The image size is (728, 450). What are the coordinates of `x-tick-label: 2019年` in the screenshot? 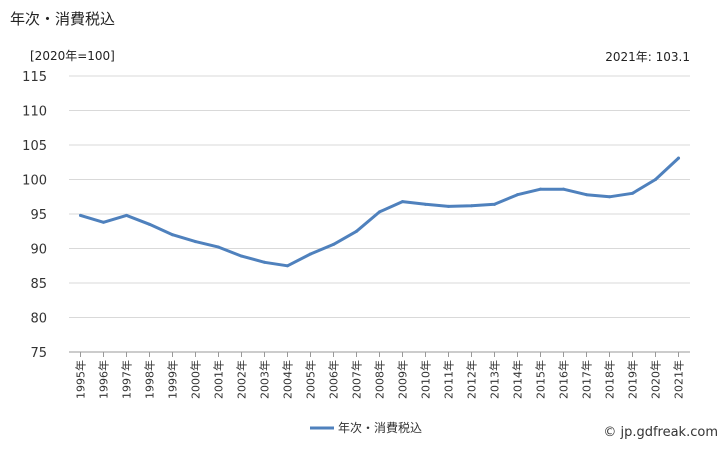 It's located at (633, 379).